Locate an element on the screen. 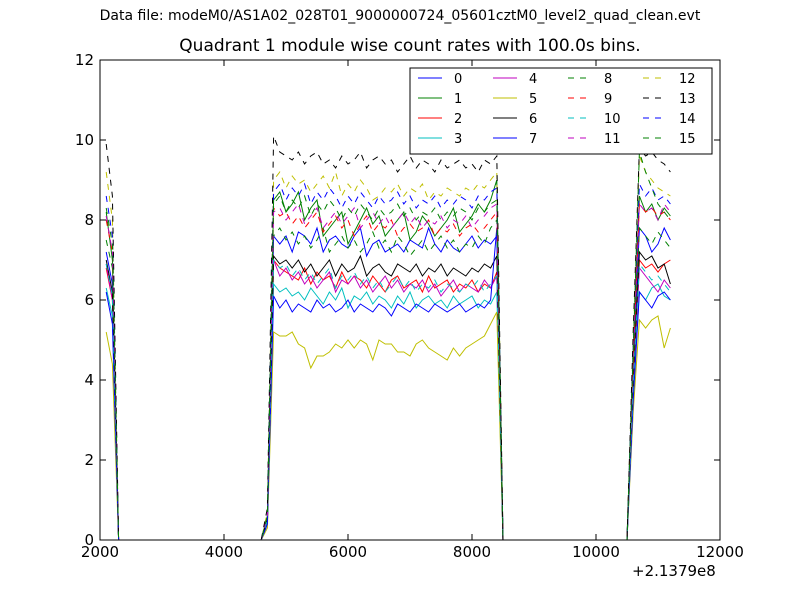  legend-label-1: 1 is located at coordinates (458, 99).